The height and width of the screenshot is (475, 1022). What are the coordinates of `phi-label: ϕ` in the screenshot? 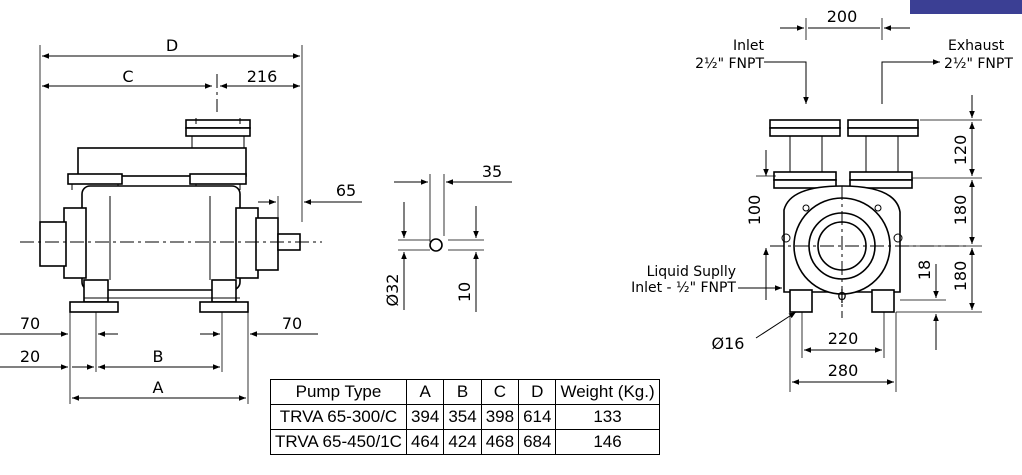 It's located at (841, 296).